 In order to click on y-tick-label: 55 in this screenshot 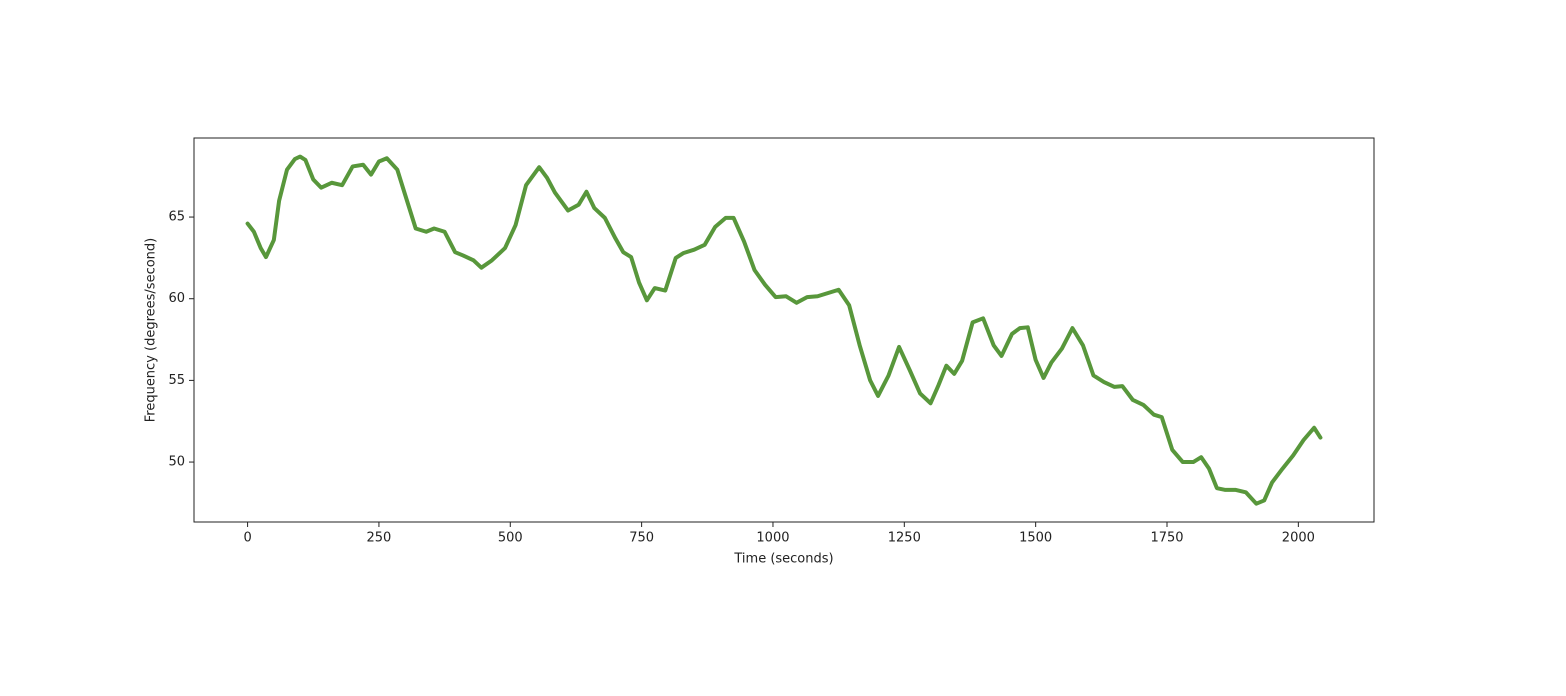, I will do `click(176, 380)`.